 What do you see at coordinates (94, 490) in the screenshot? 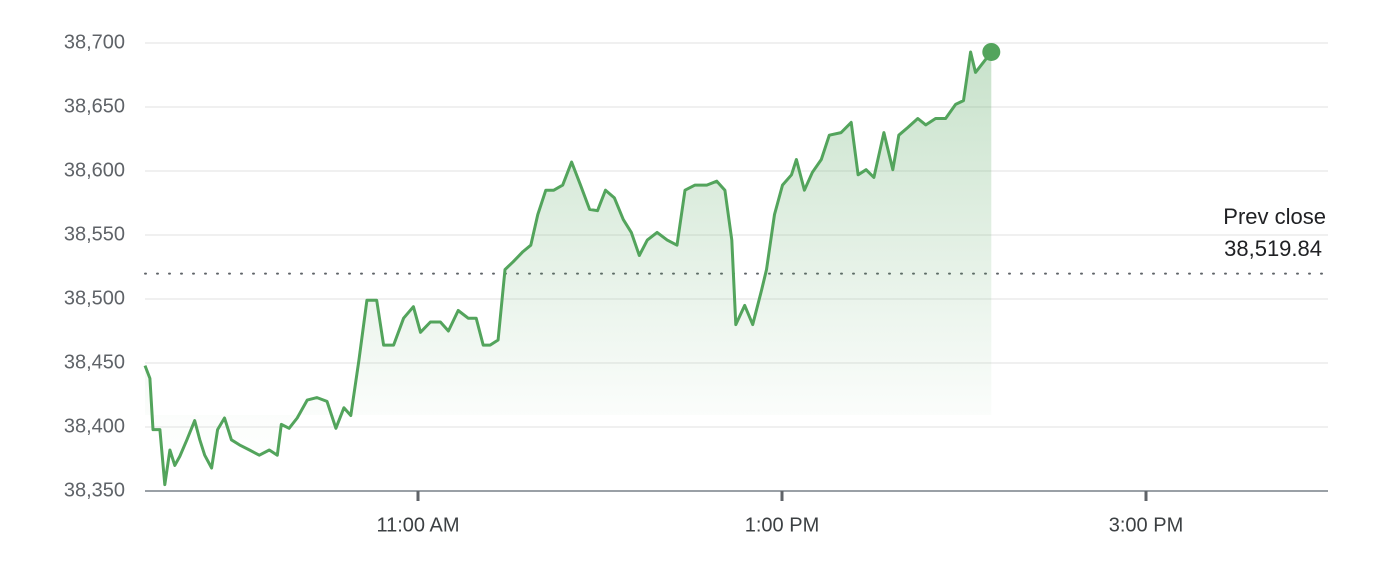
I see `y-tick-label: 38,350` at bounding box center [94, 490].